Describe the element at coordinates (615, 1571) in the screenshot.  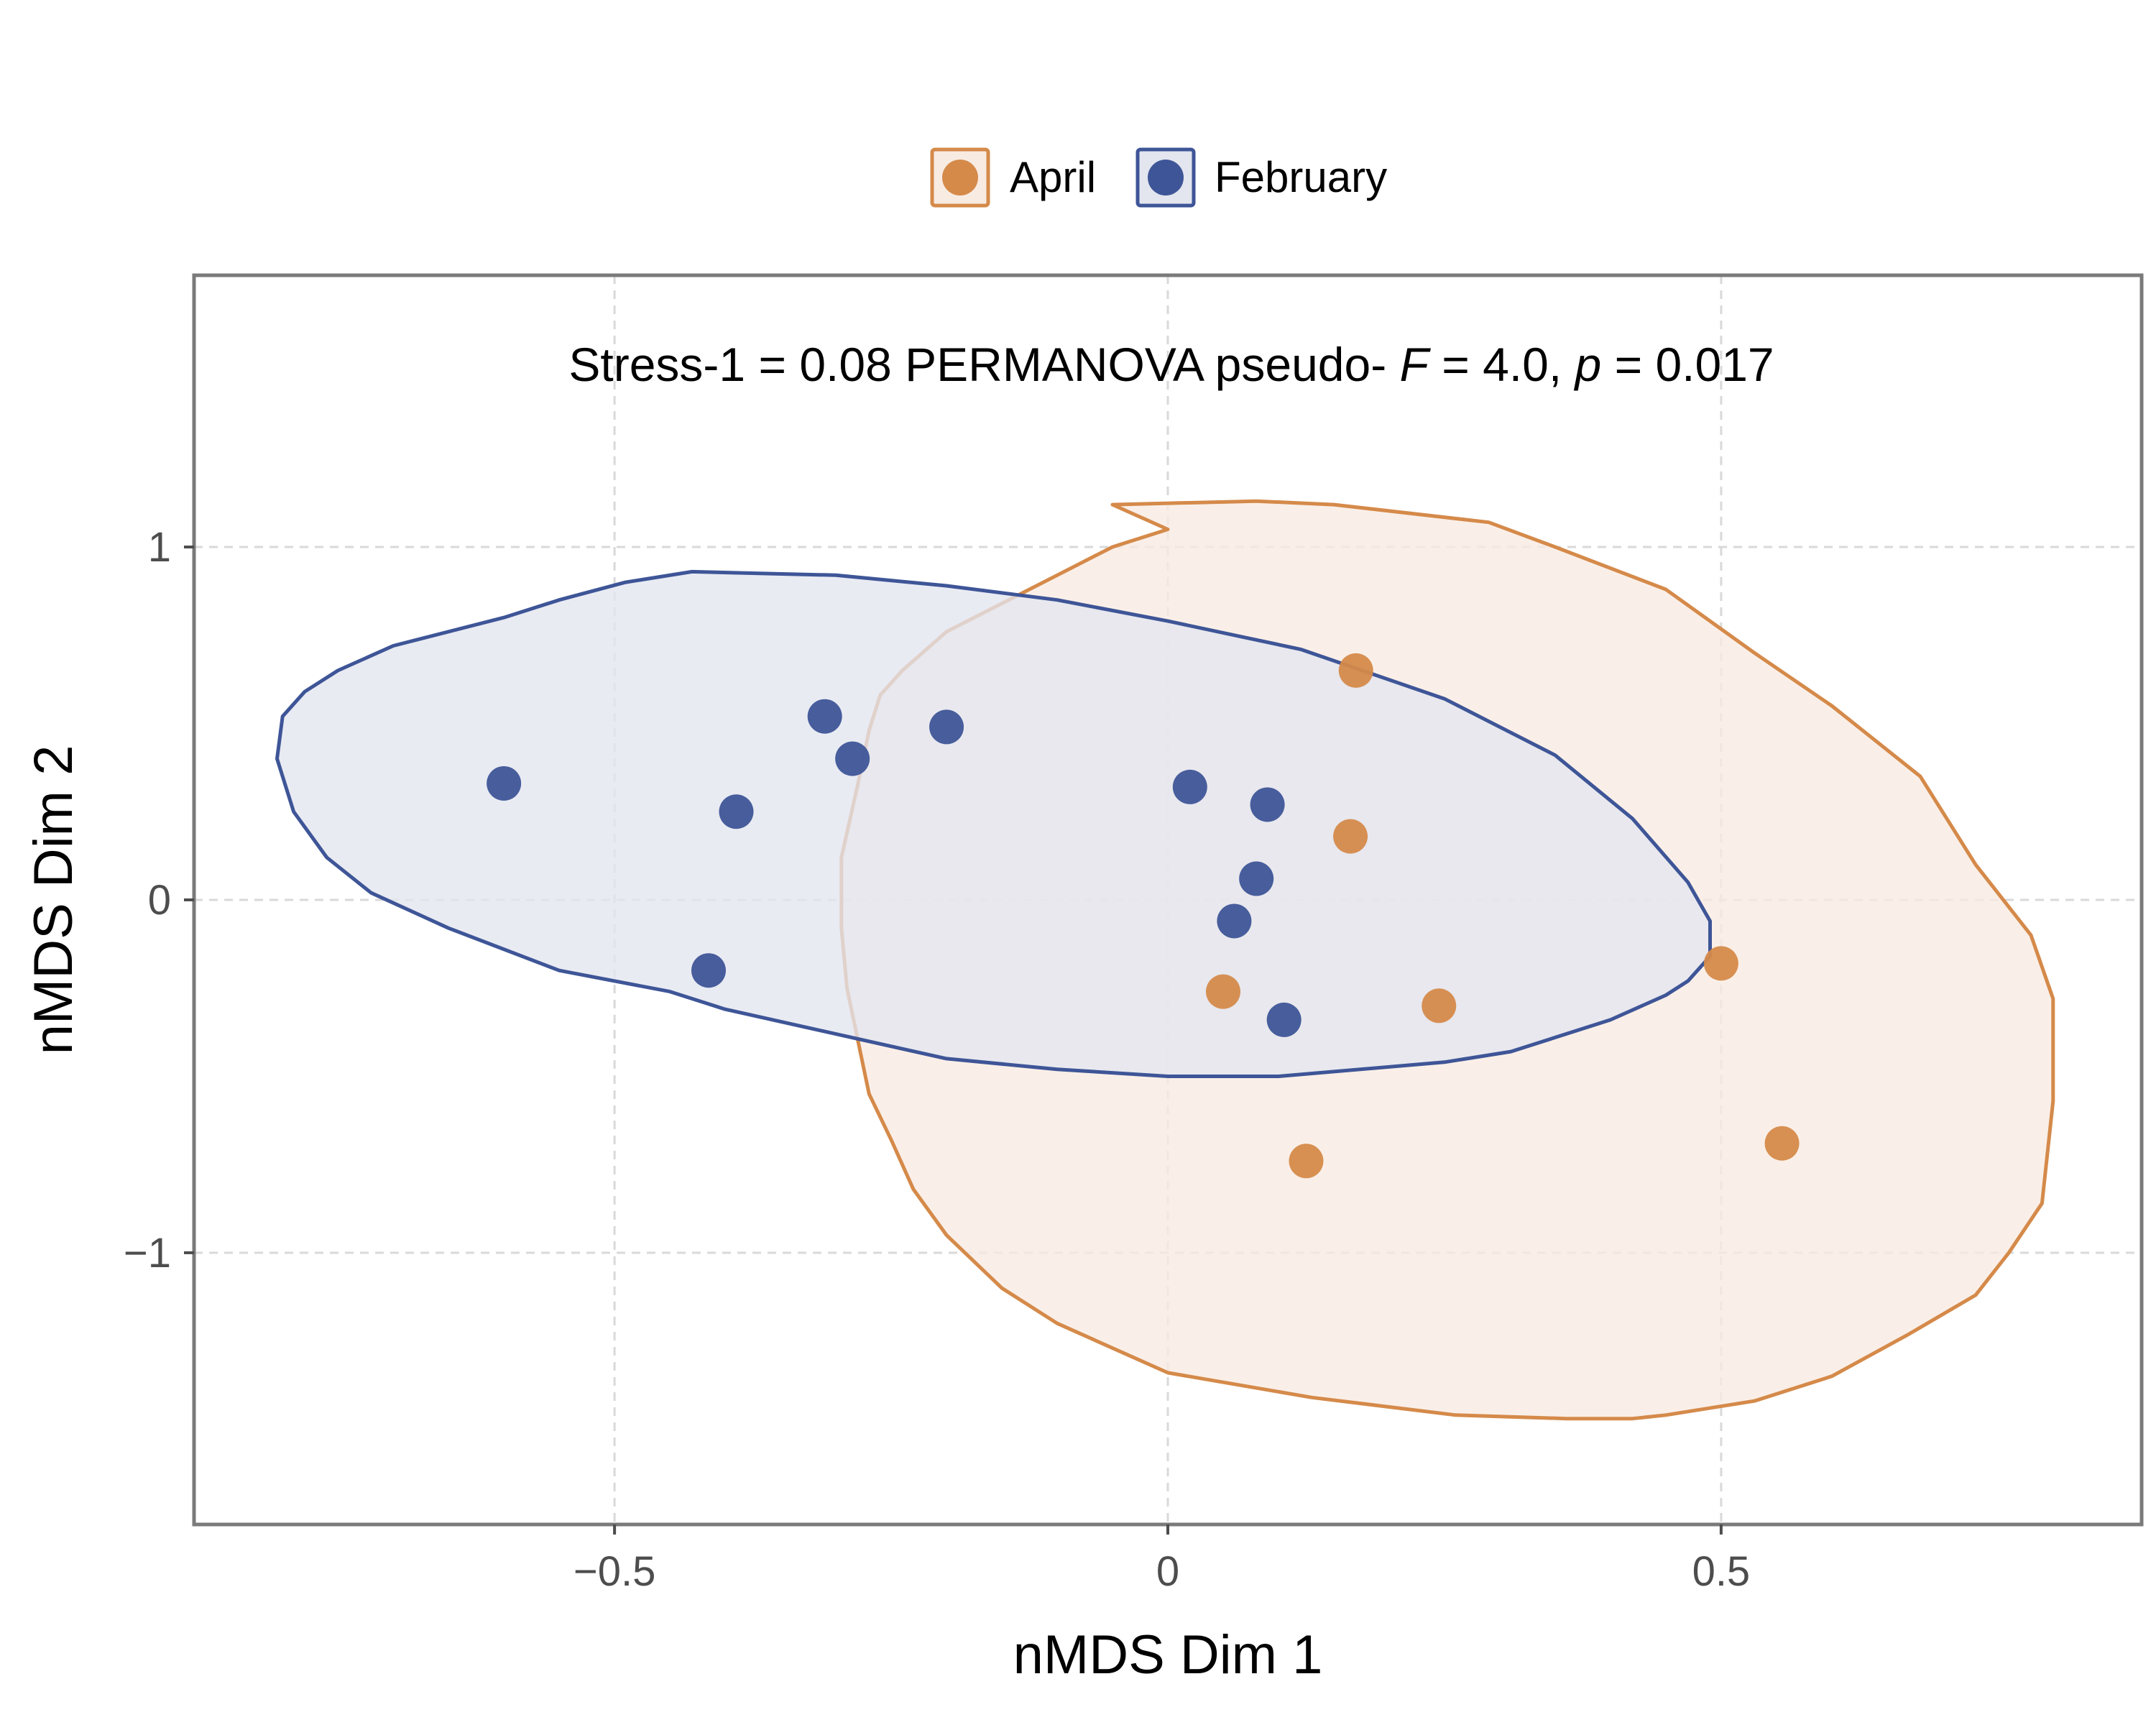
I see `x-tick-label-0: −0.5` at that location.